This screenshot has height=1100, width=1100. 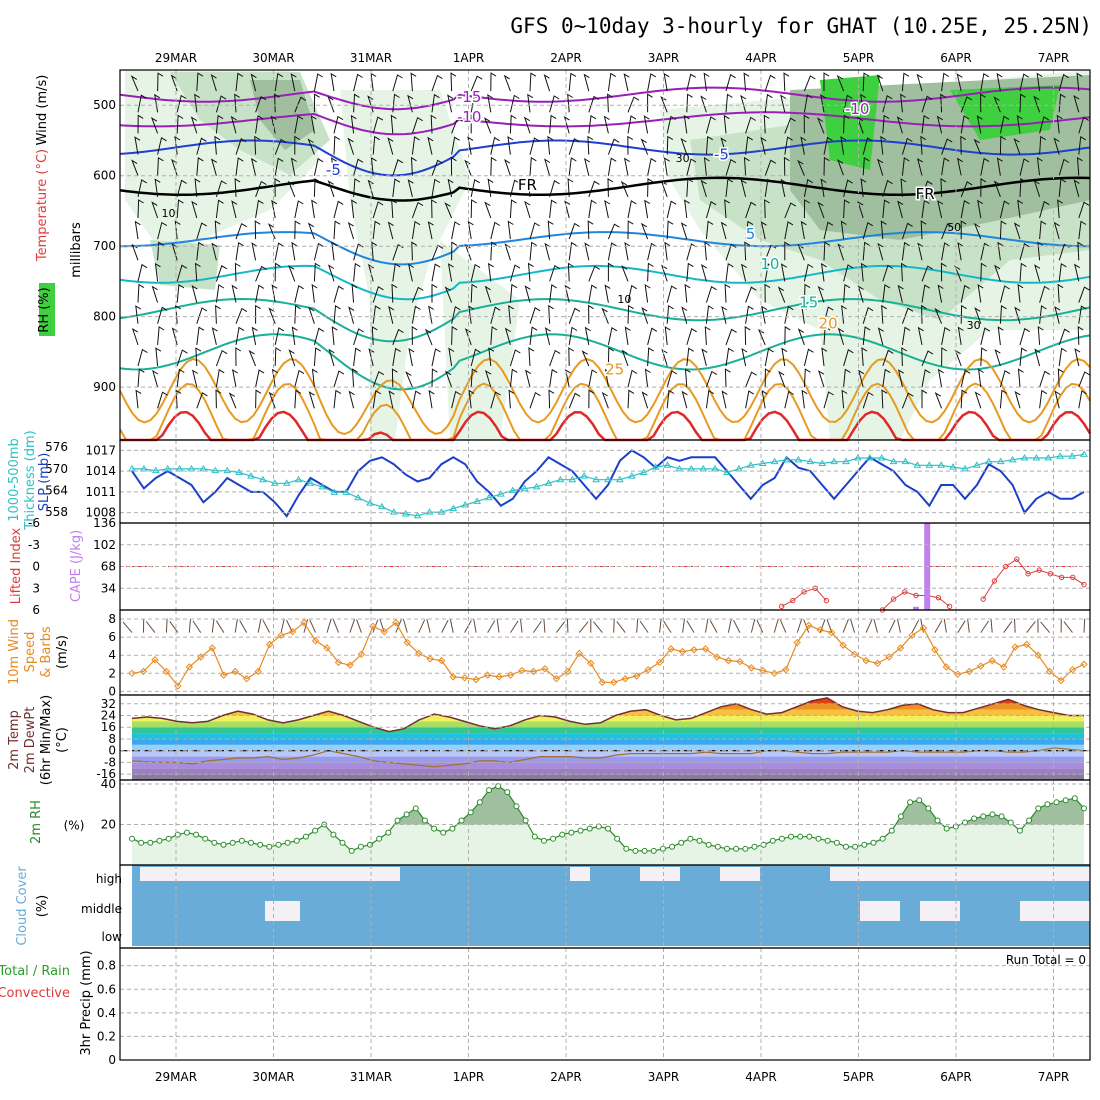 I want to click on cloud-mid-gap, so click(x=880, y=911).